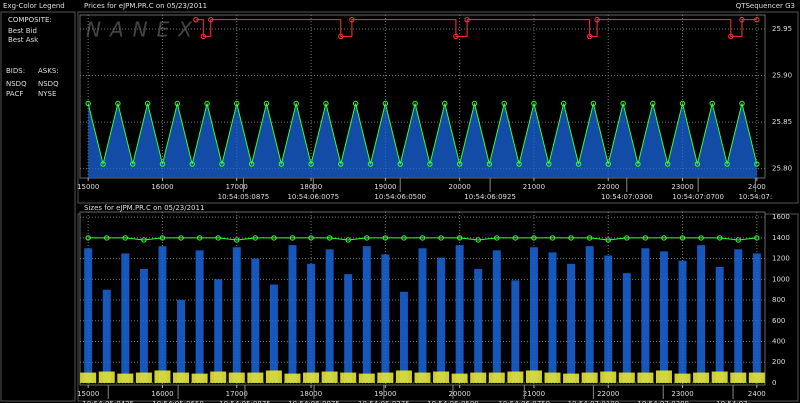  What do you see at coordinates (682, 394) in the screenshot?
I see `x-tick-label: 23000` at bounding box center [682, 394].